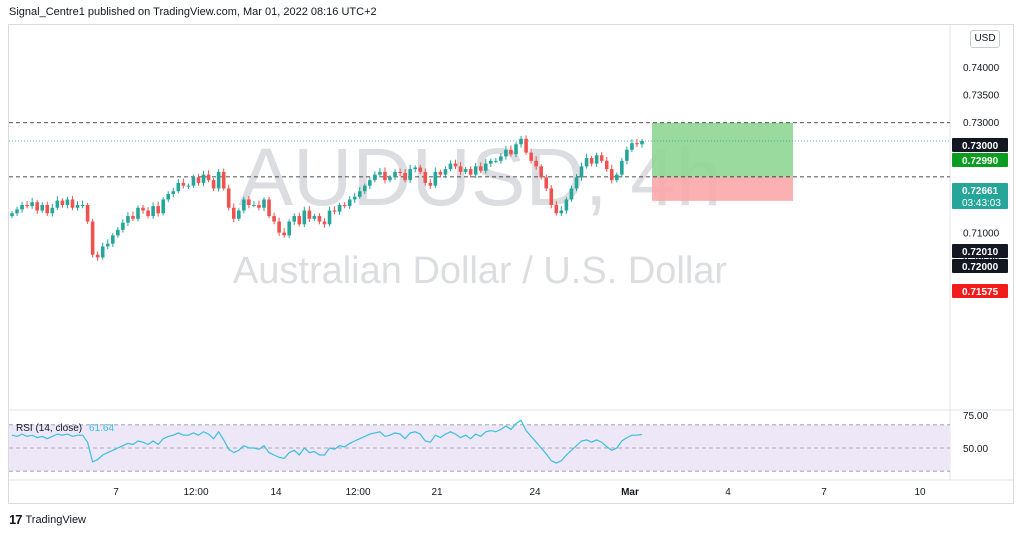 This screenshot has width=1024, height=535. I want to click on time-tick-label: 21, so click(437, 492).